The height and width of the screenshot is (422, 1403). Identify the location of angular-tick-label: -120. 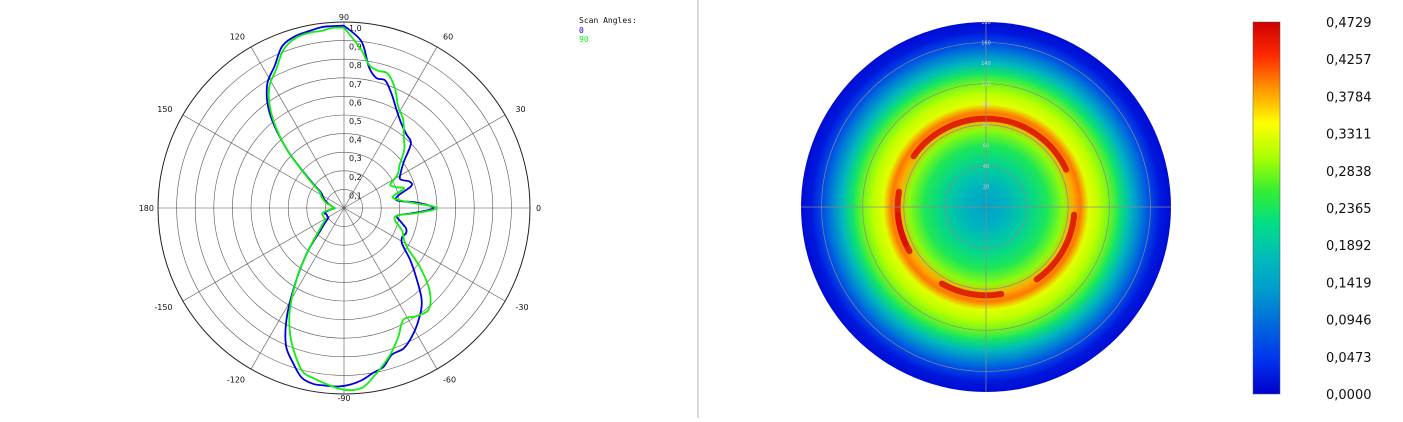
(236, 379).